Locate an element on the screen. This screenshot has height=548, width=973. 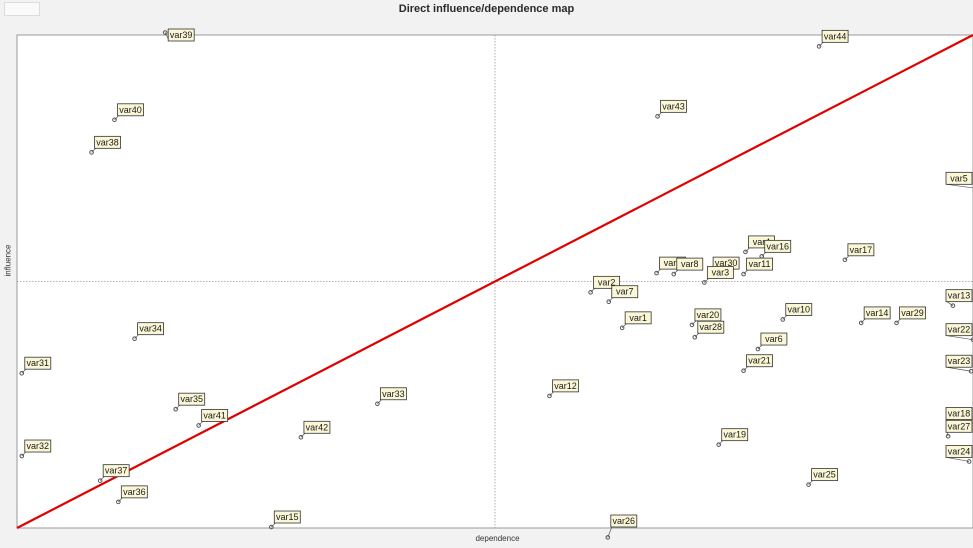
point-label: var22 is located at coordinates (959, 330).